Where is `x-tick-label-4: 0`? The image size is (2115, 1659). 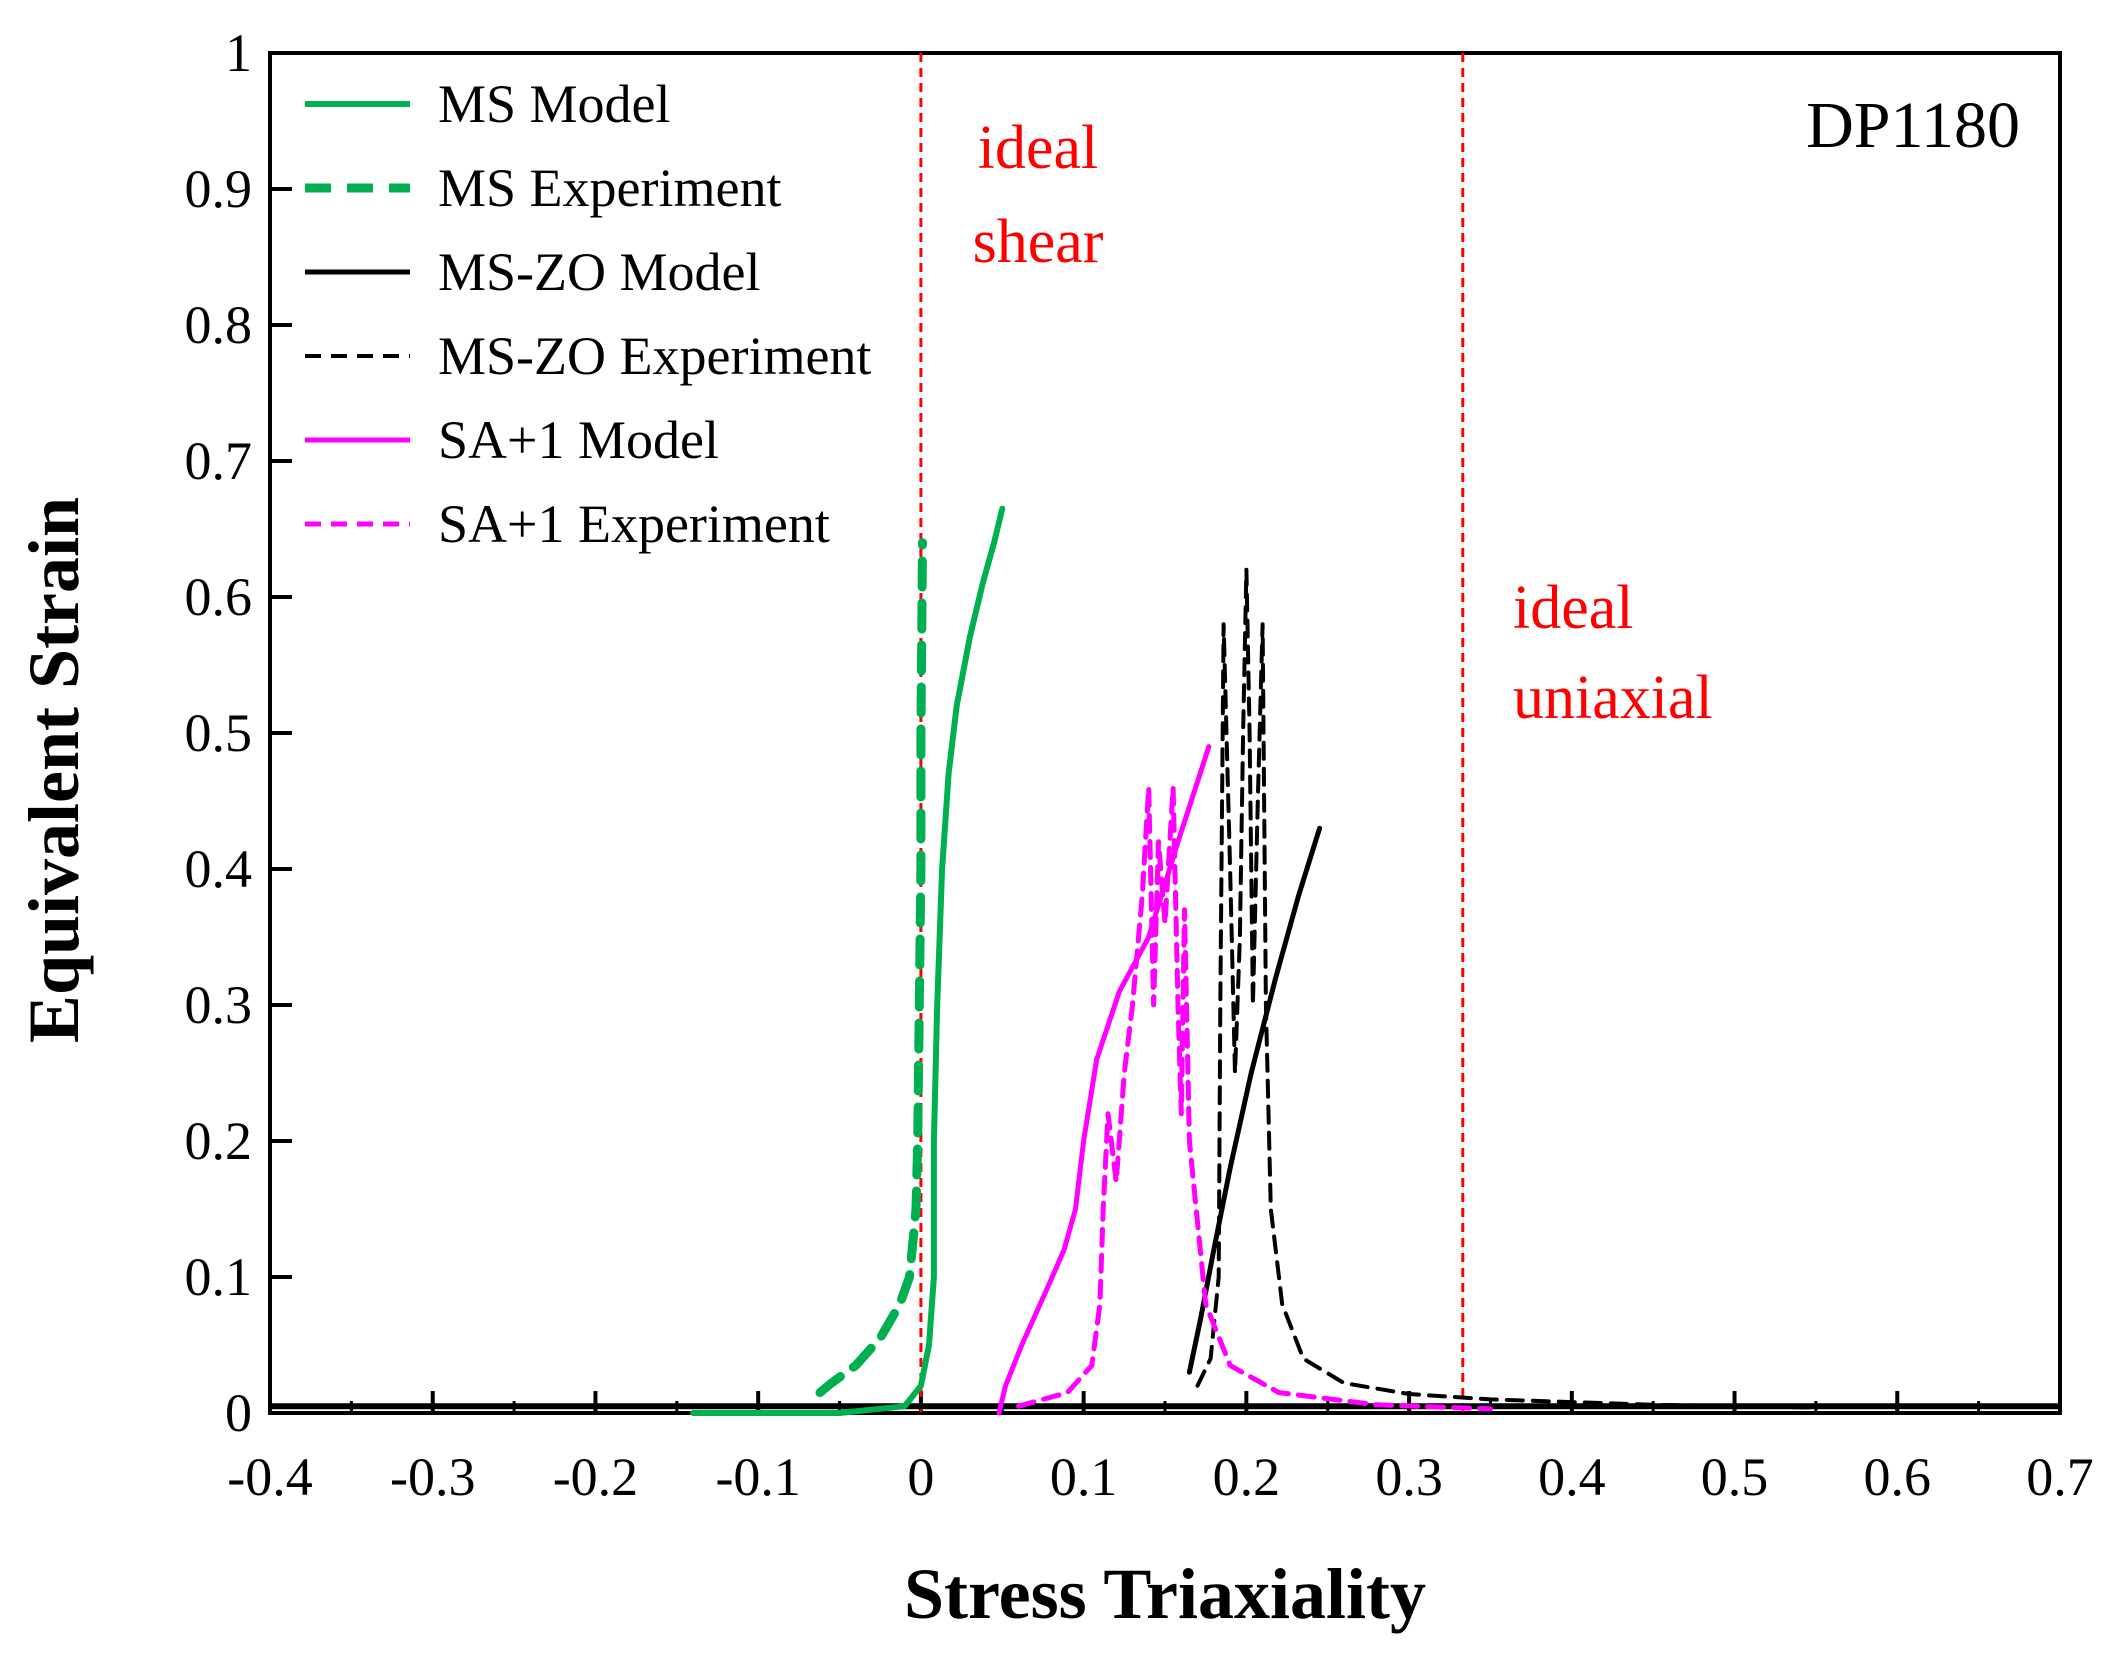 x-tick-label-4: 0 is located at coordinates (920, 1477).